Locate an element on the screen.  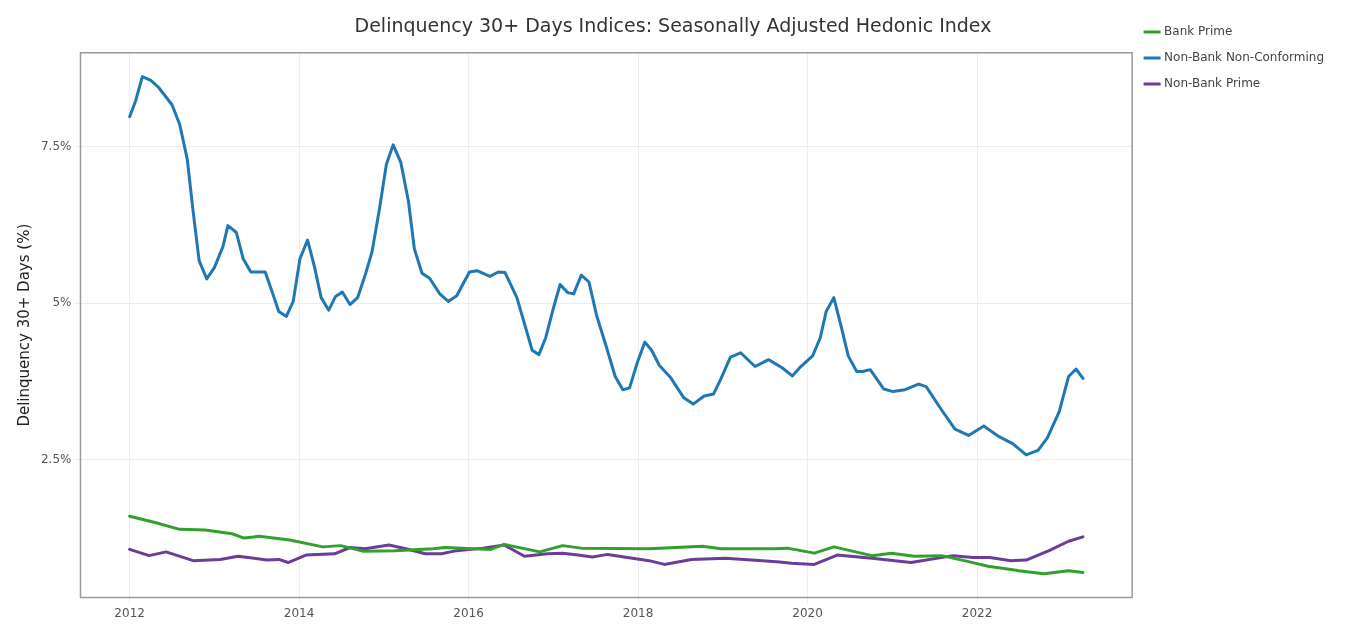
x-tick-label: 2012 is located at coordinates (129, 612).